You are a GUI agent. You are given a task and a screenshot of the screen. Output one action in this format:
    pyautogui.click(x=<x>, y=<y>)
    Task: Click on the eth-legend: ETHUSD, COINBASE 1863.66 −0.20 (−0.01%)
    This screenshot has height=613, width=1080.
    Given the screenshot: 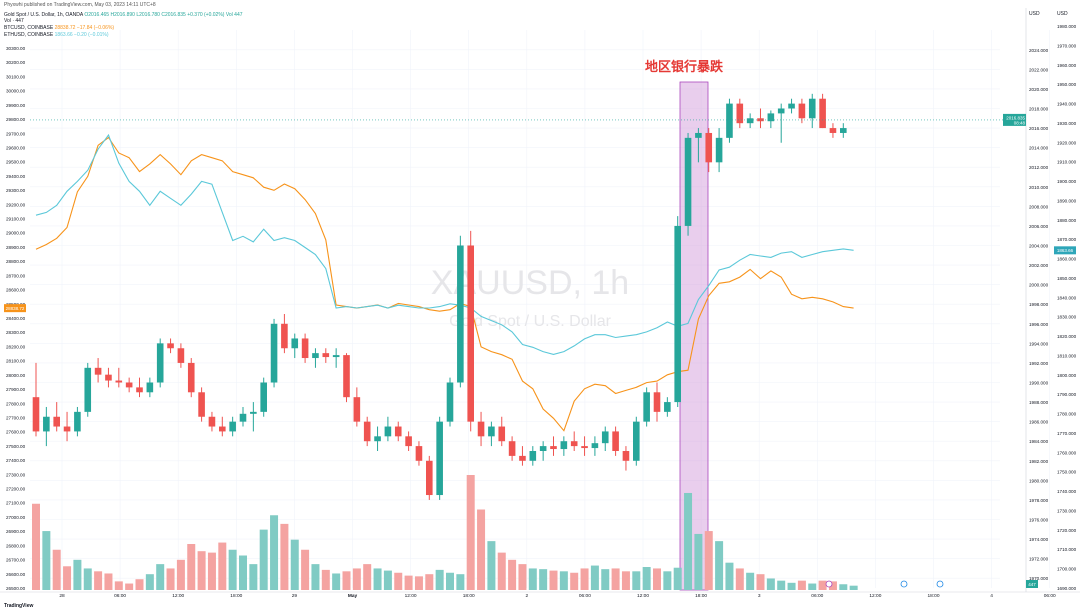 What is the action you would take?
    pyautogui.click(x=56, y=35)
    